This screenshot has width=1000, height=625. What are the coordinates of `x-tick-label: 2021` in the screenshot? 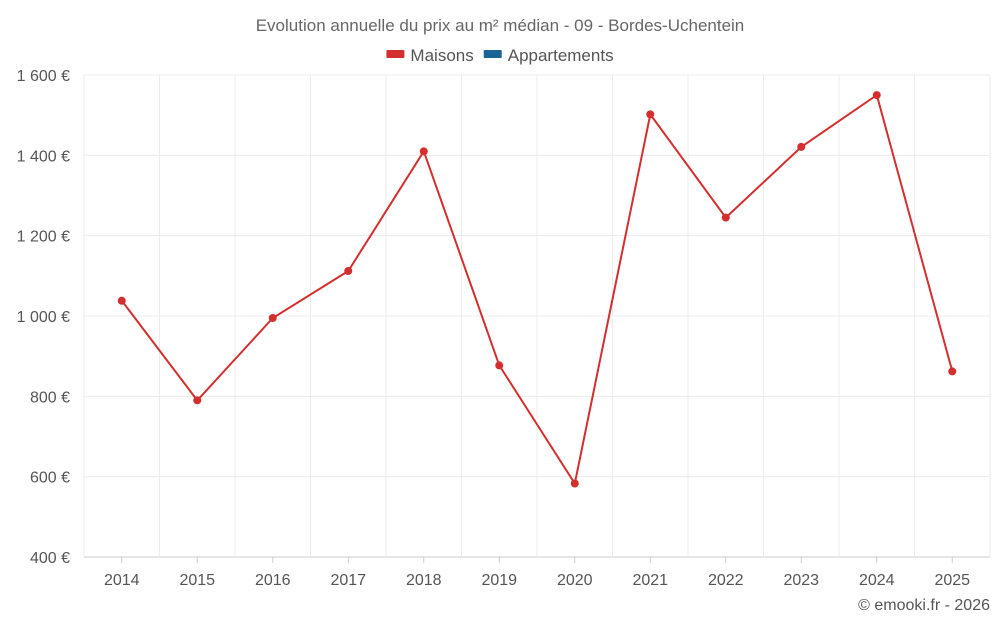 It's located at (650, 580).